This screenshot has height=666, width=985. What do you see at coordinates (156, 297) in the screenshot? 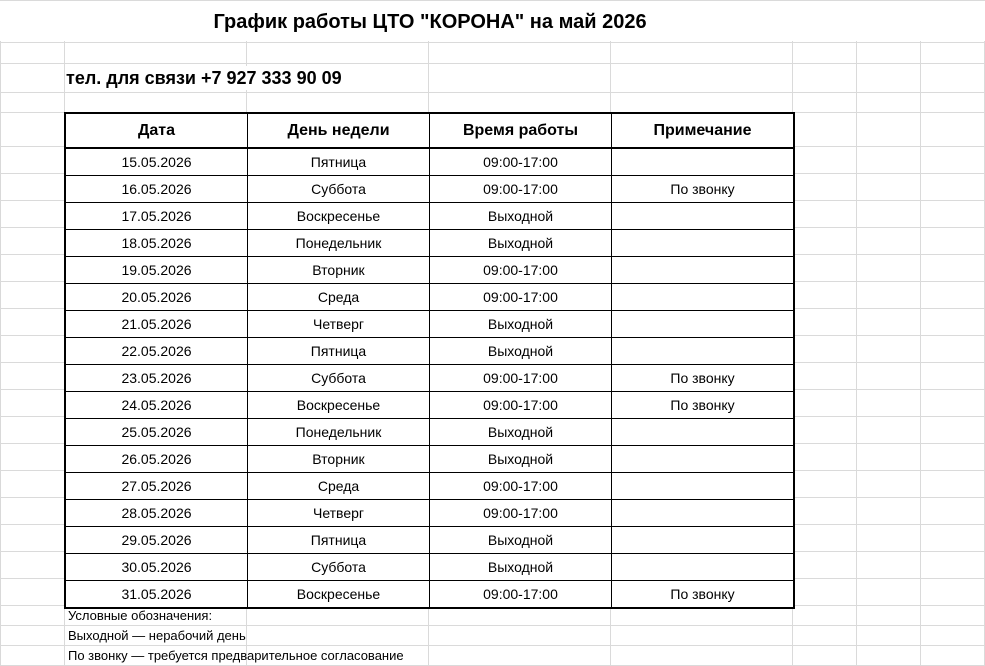
I see `cell-date: 20.05.2026` at bounding box center [156, 297].